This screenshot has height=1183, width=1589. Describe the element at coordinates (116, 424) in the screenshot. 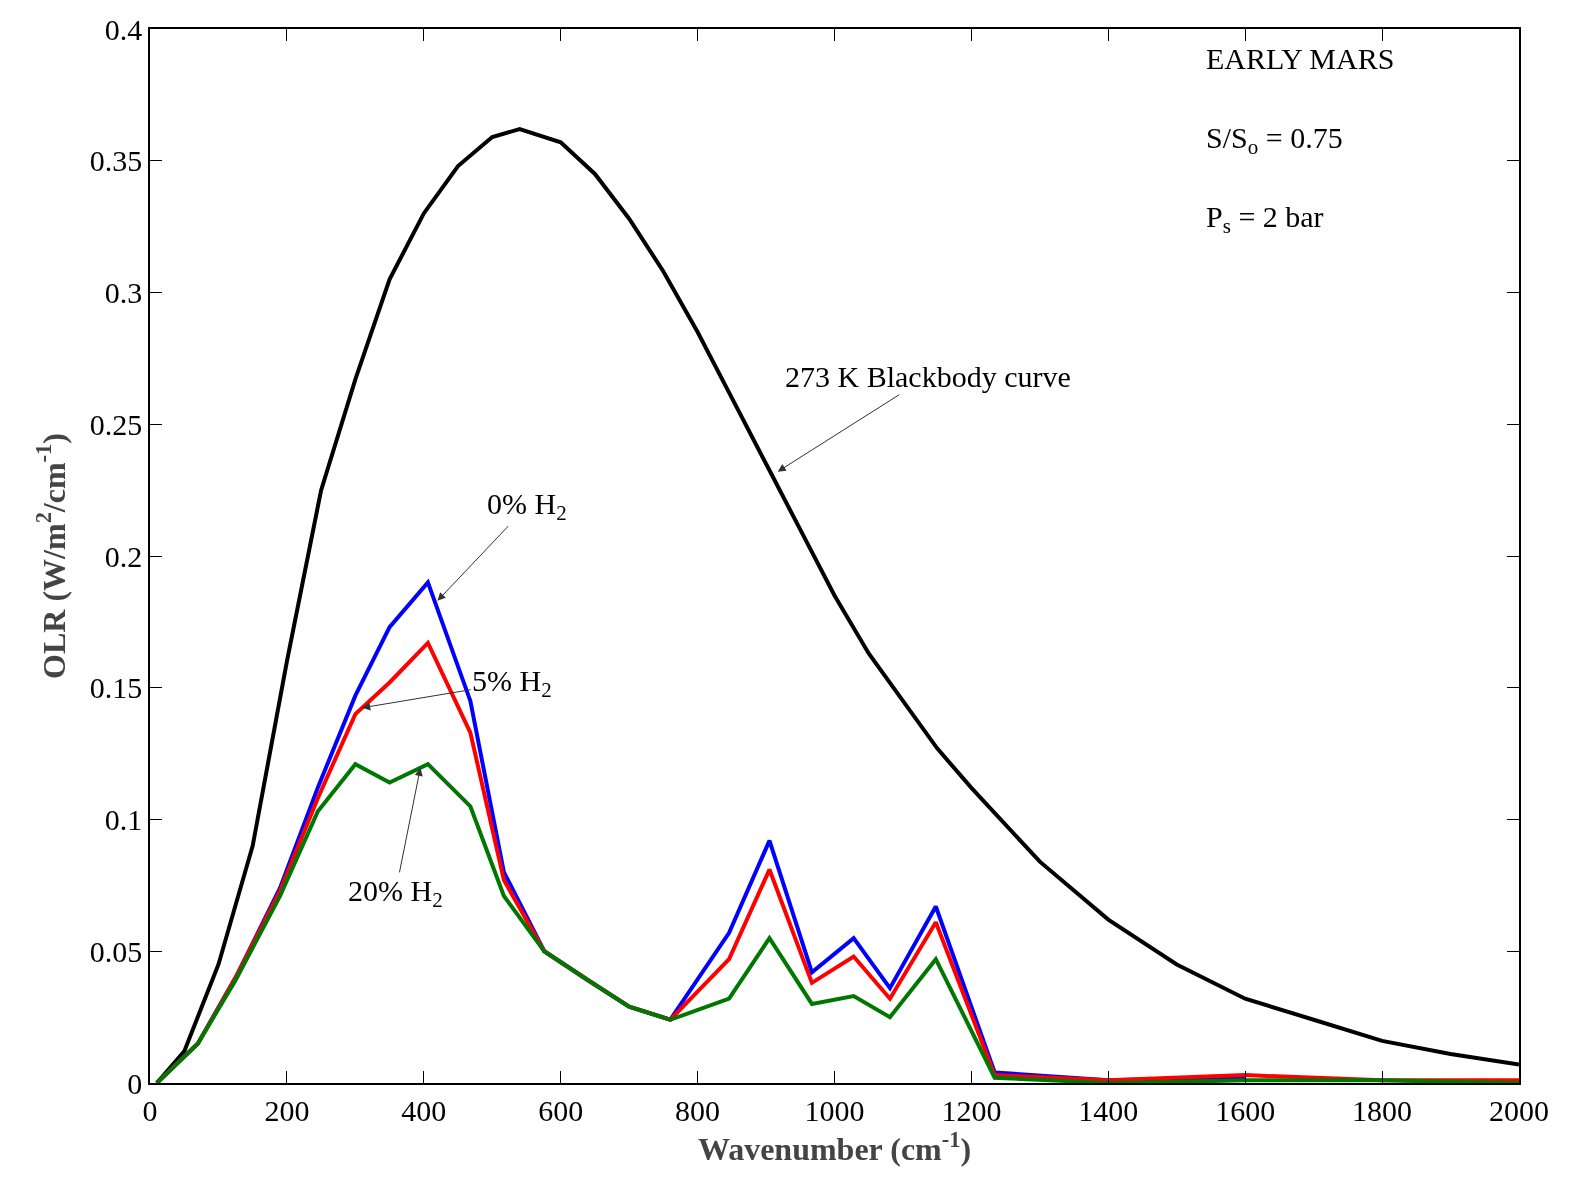

I see `y-tick-label: 0.25` at that location.